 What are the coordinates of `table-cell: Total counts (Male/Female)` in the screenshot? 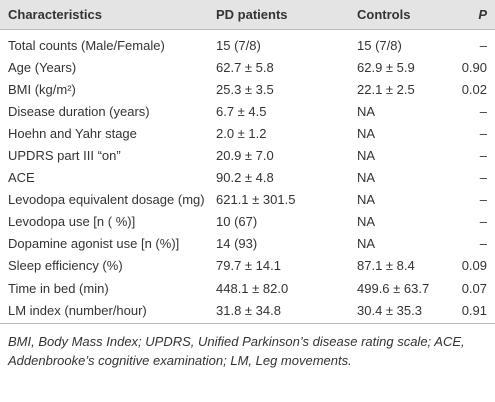 It's located at (86, 45).